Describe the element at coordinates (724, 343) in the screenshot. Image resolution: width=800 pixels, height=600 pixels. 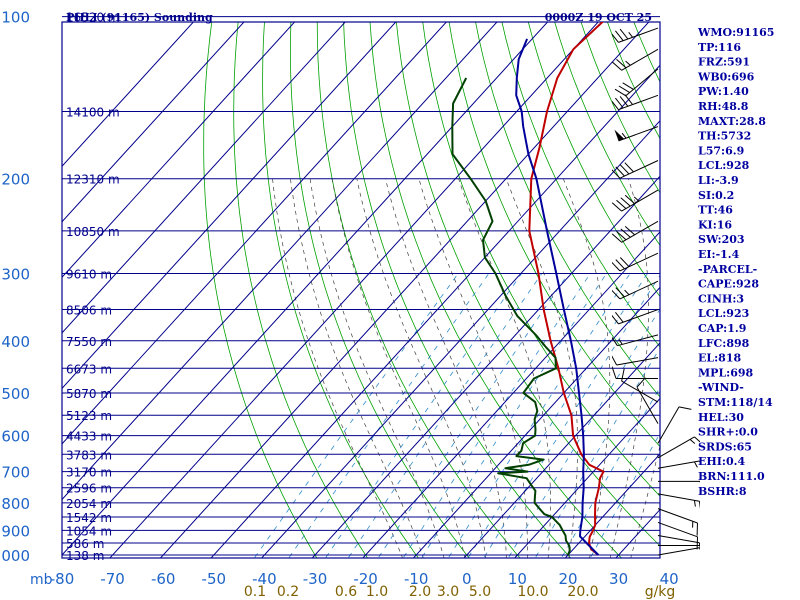
I see `index-entry: LFC:898` at that location.